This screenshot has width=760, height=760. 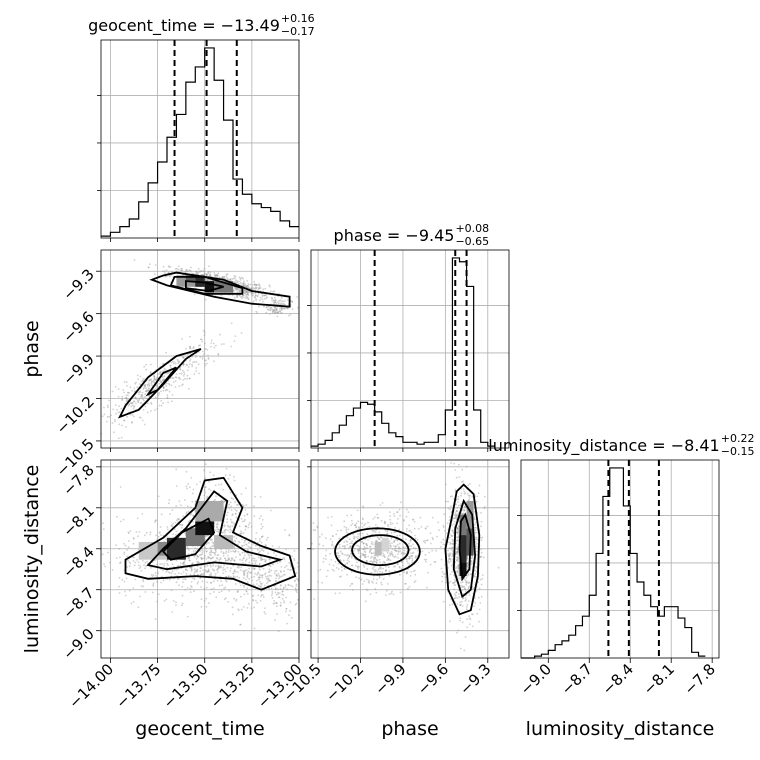 I want to click on x-axis-label-luminosity_distance: luminosity_distance, so click(x=620, y=729).